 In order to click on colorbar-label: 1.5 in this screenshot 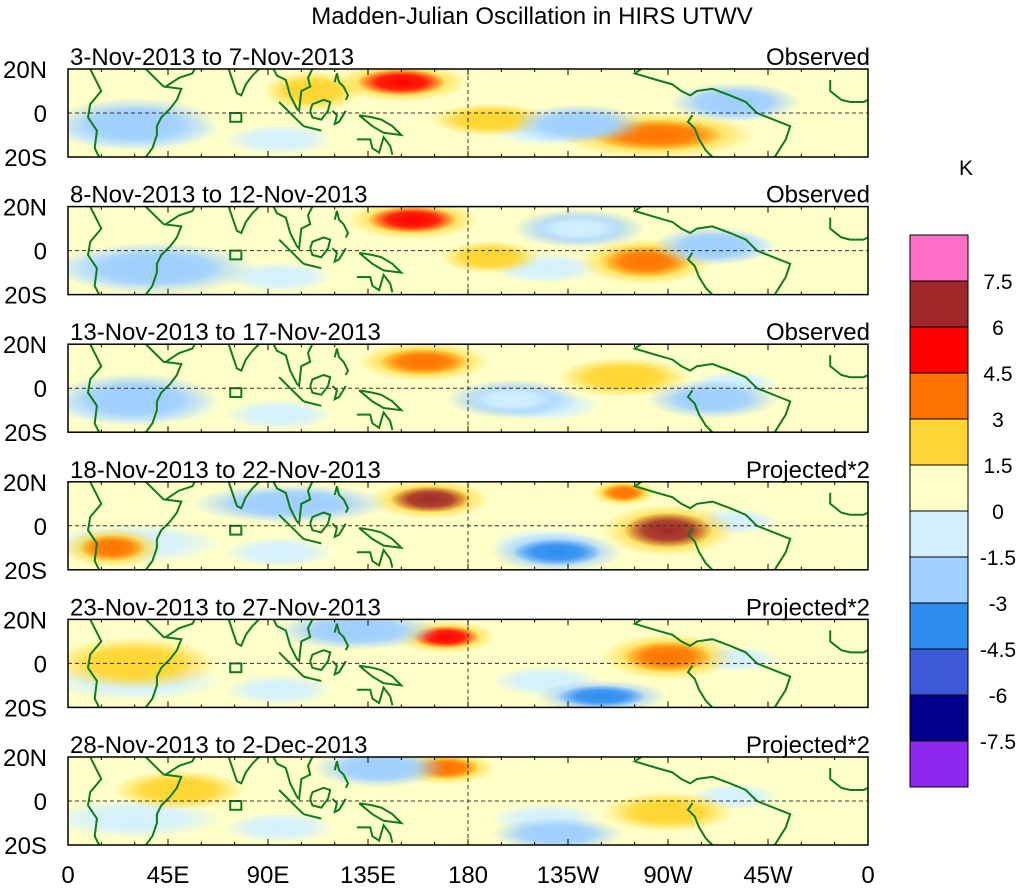, I will do `click(997, 466)`.